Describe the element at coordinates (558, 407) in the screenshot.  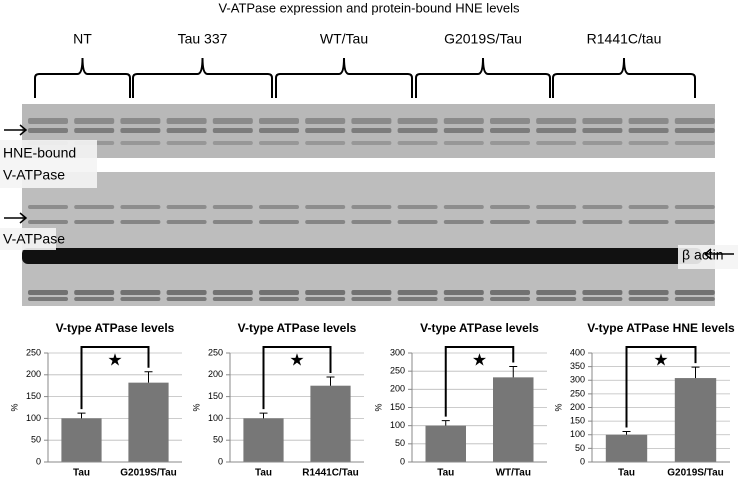
I see `y-axis-label: %` at that location.